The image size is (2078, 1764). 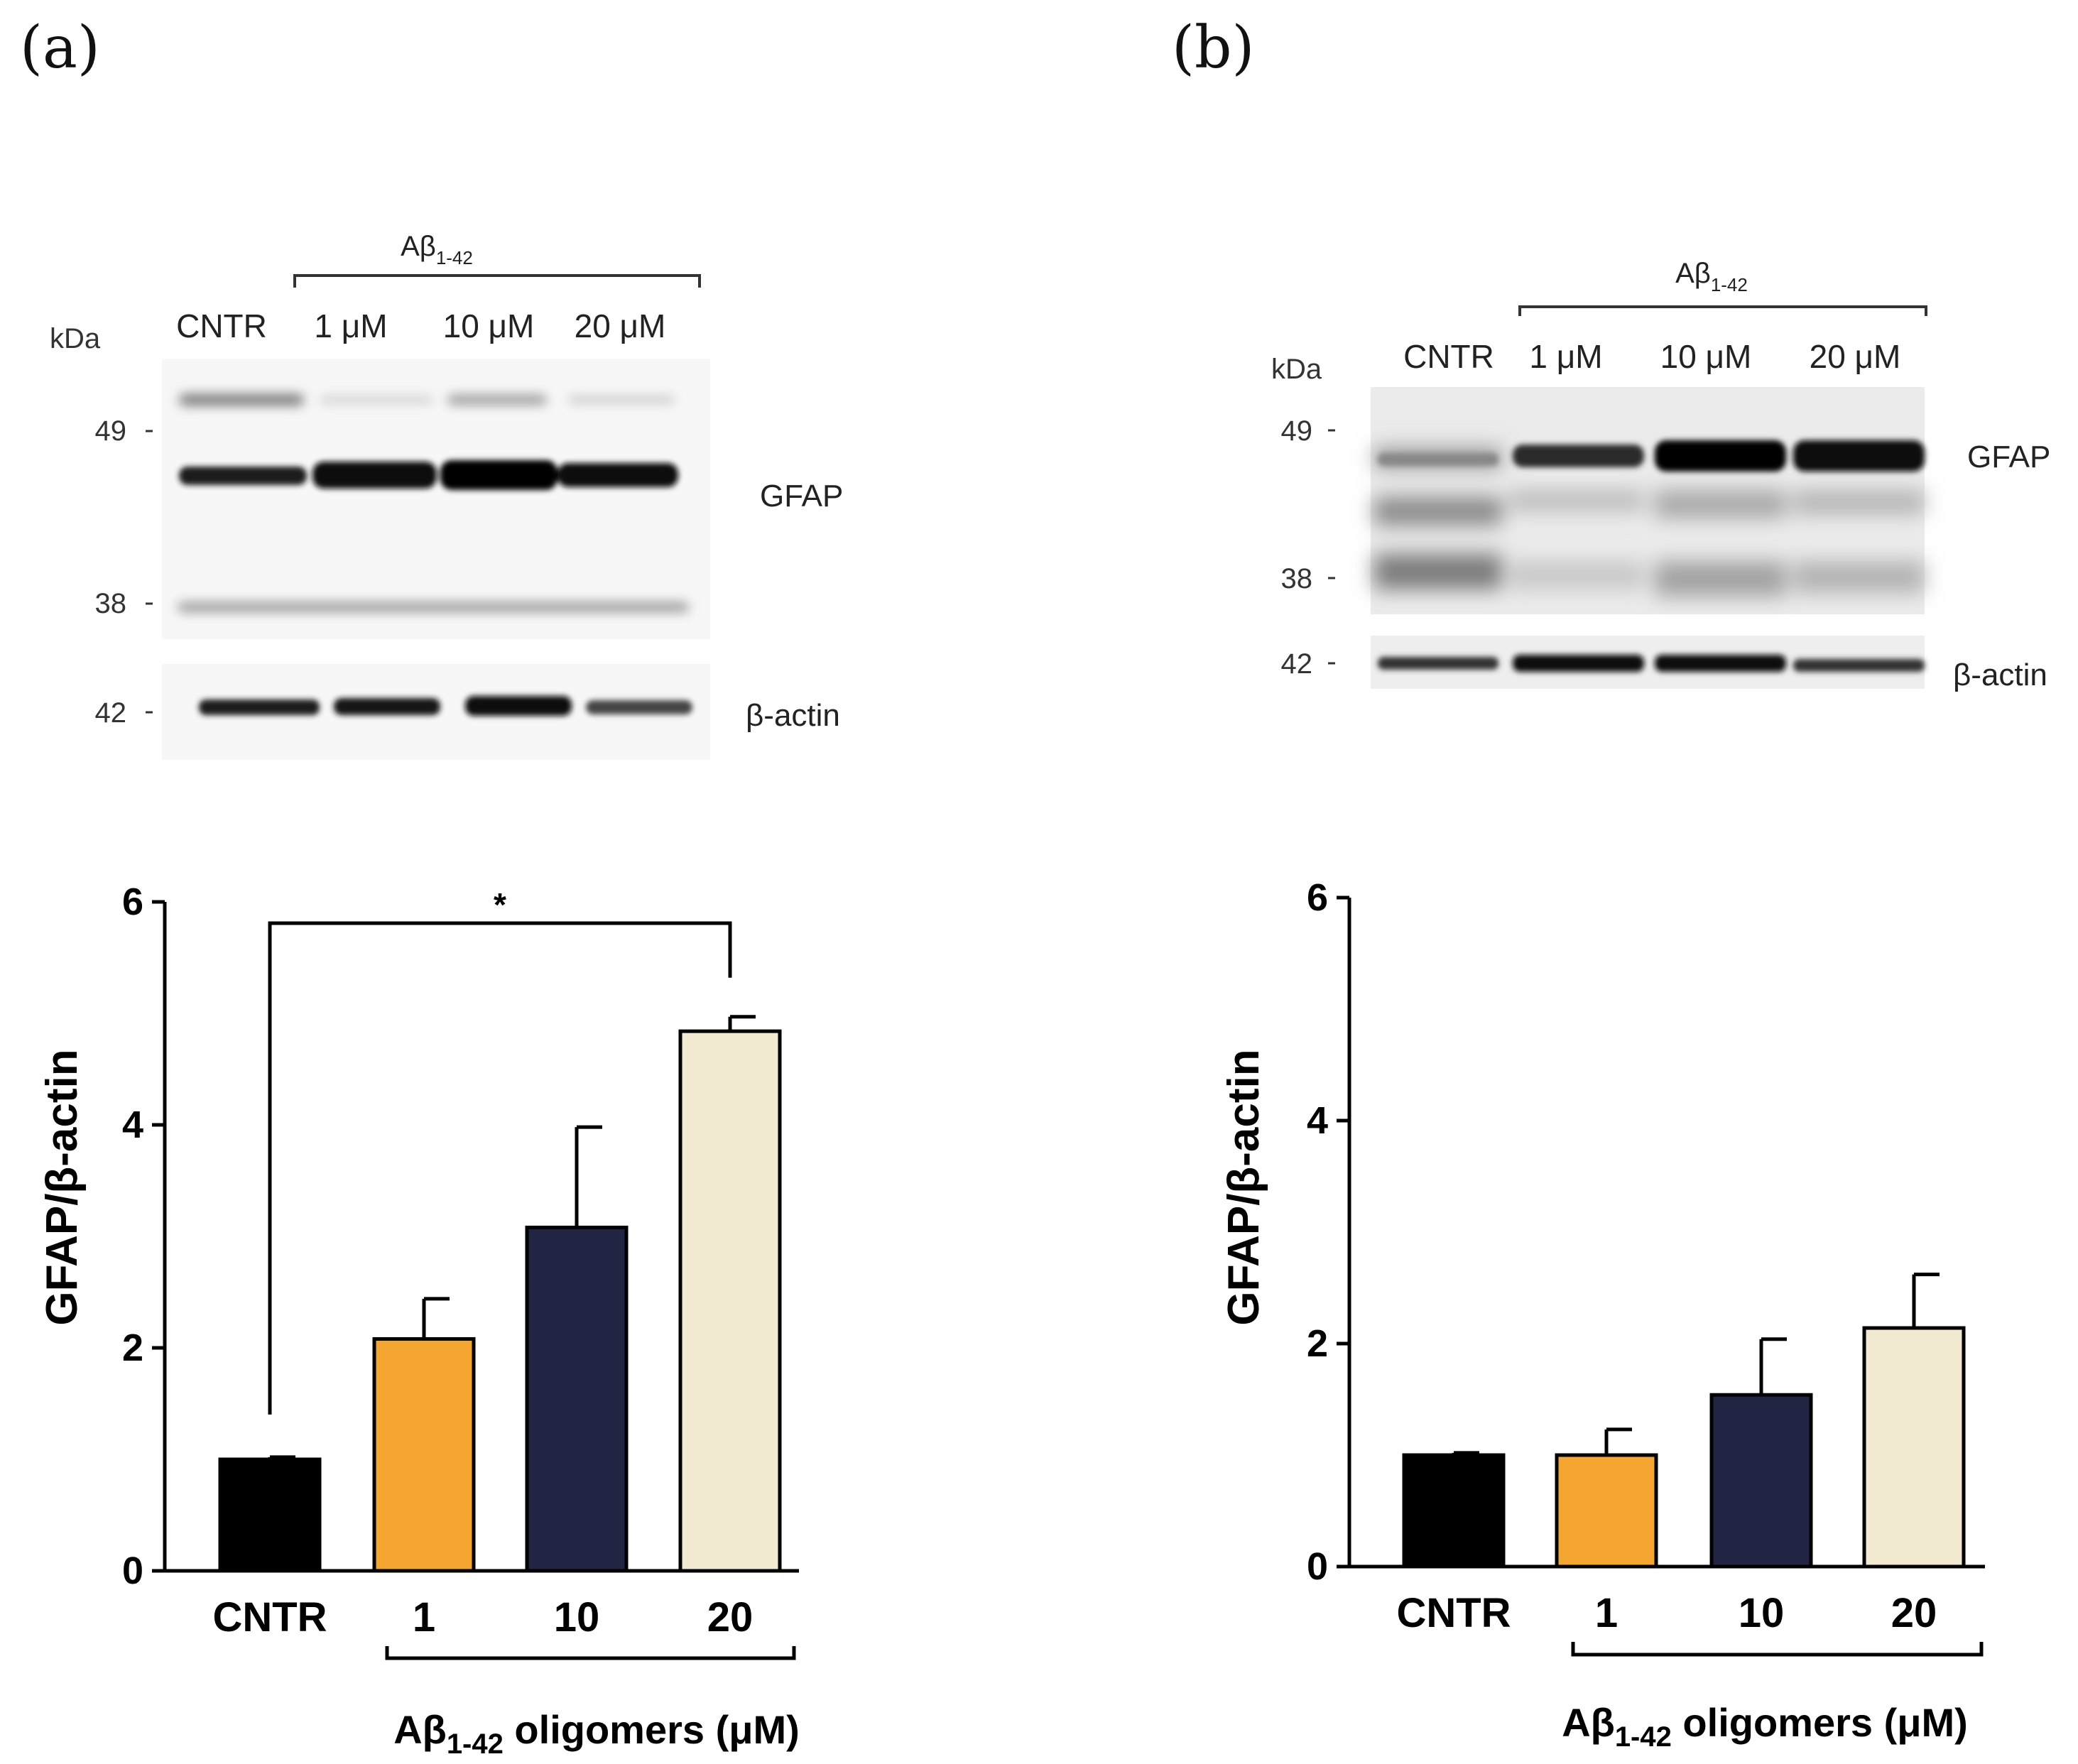 I want to click on lane-label-b-1: 1 μM, so click(x=1565, y=356).